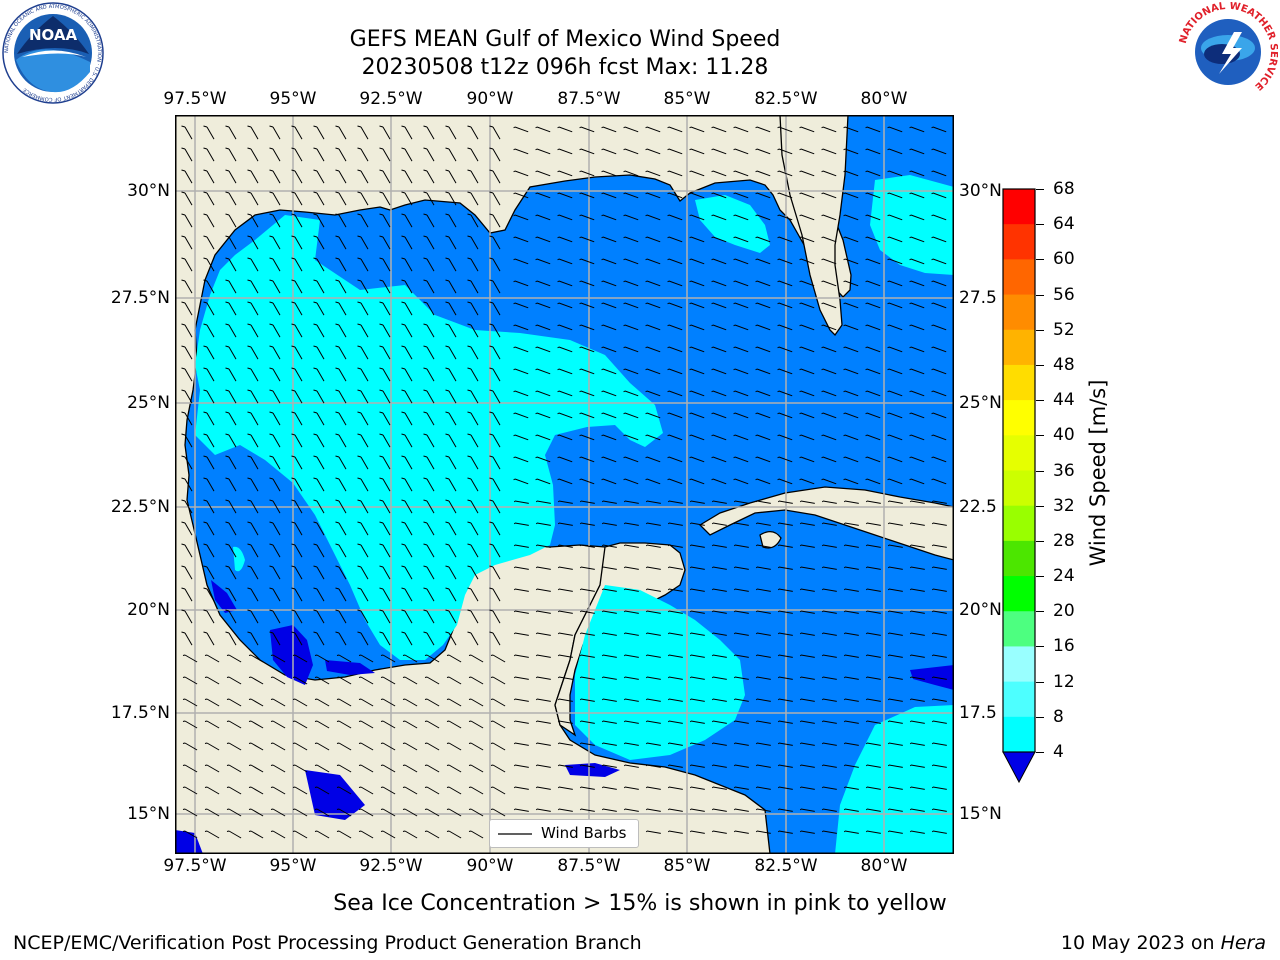 The width and height of the screenshot is (1280, 960). I want to click on lon-label-top: 95°W, so click(293, 99).